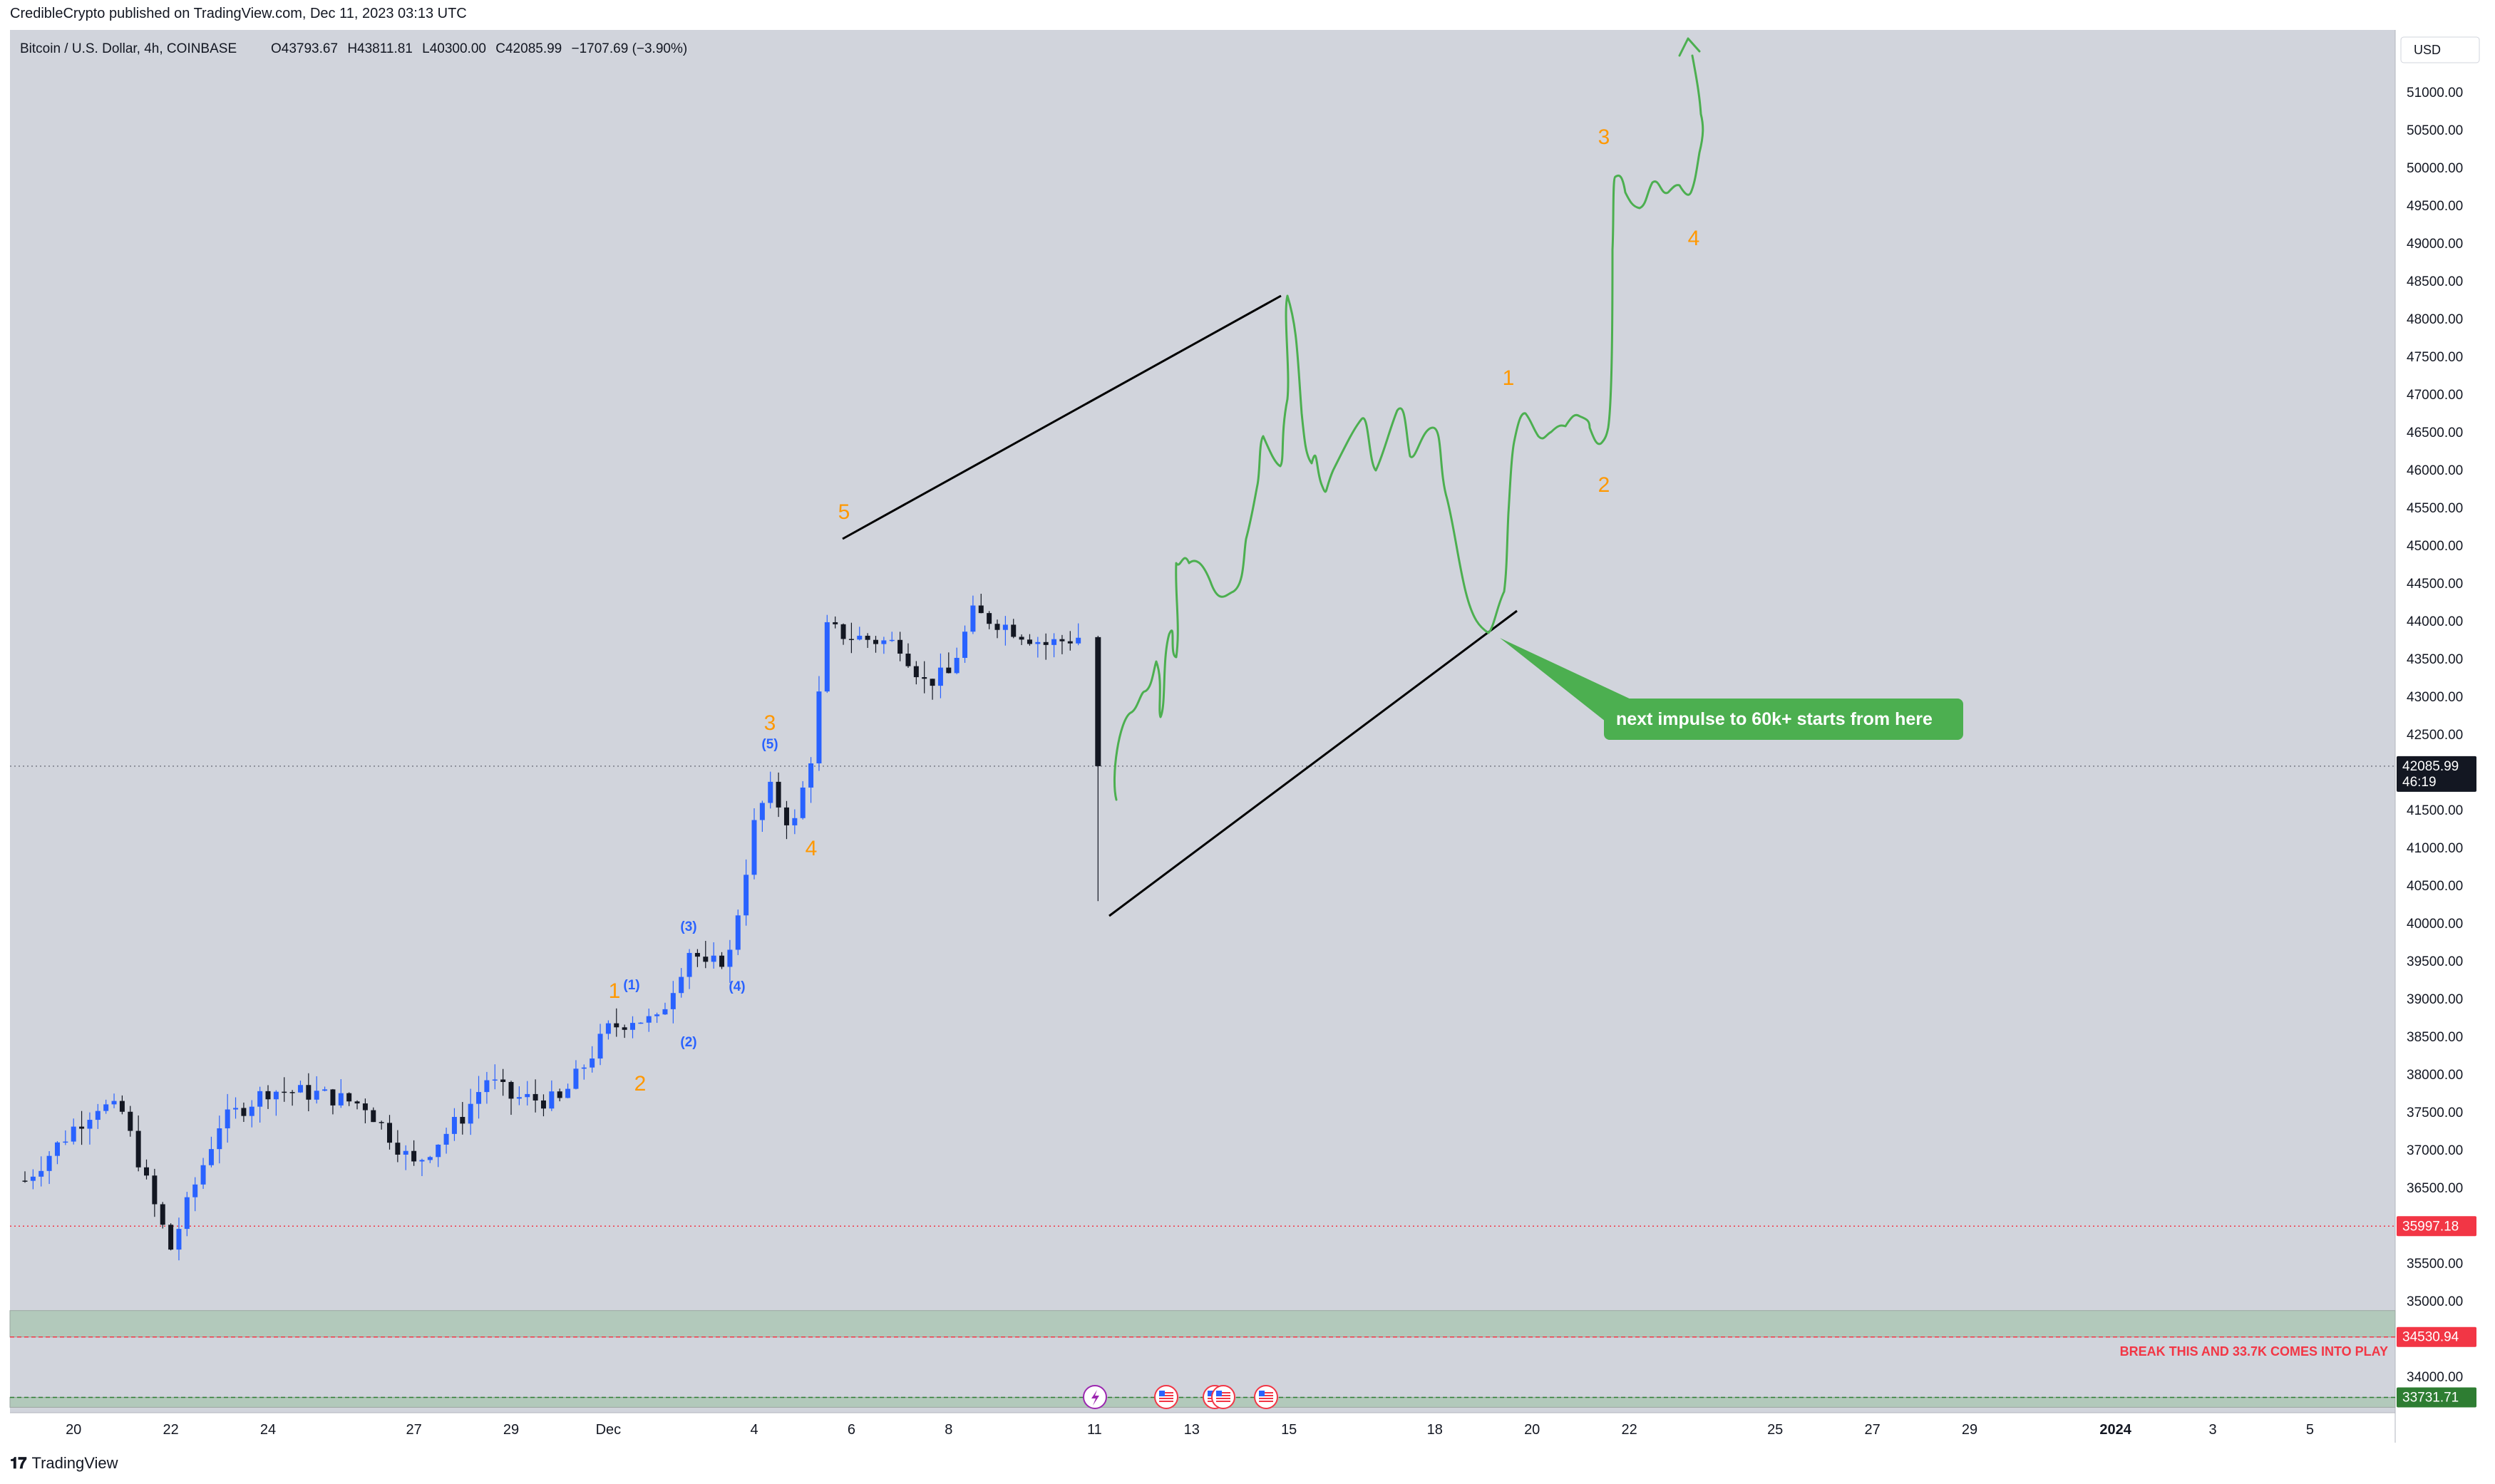 Image resolution: width=2495 pixels, height=1484 pixels. Describe the element at coordinates (2436, 1226) in the screenshot. I see `price-tag: 35997.18` at that location.